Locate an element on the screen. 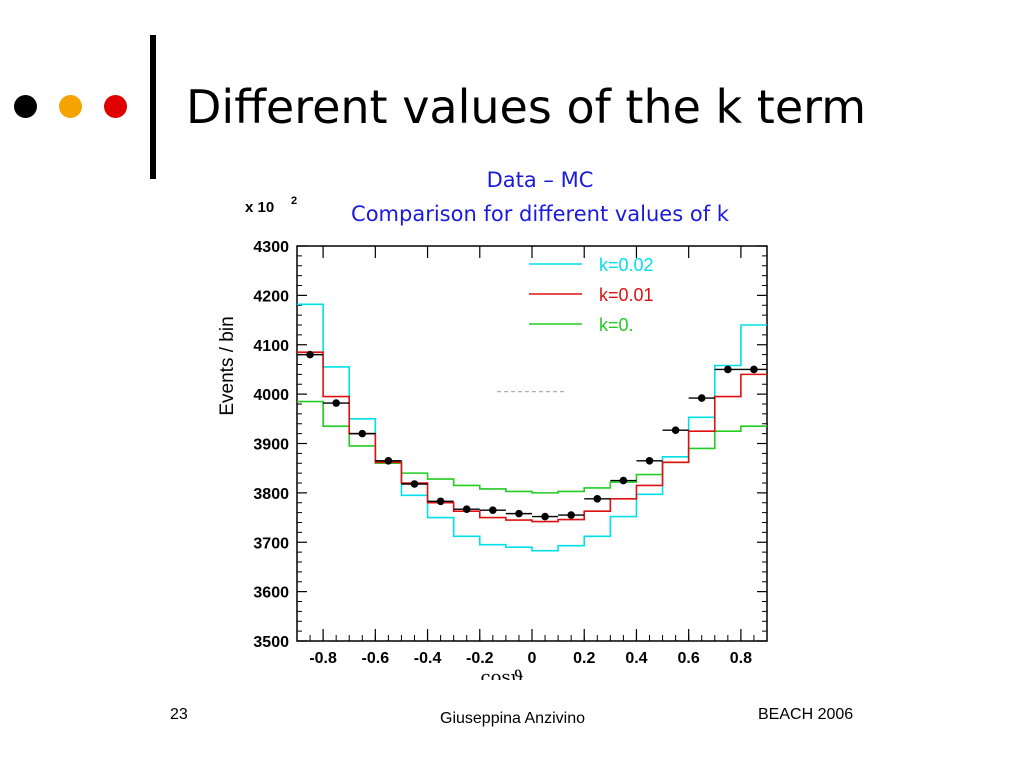  x-tick-label: -0.8 is located at coordinates (323, 658).